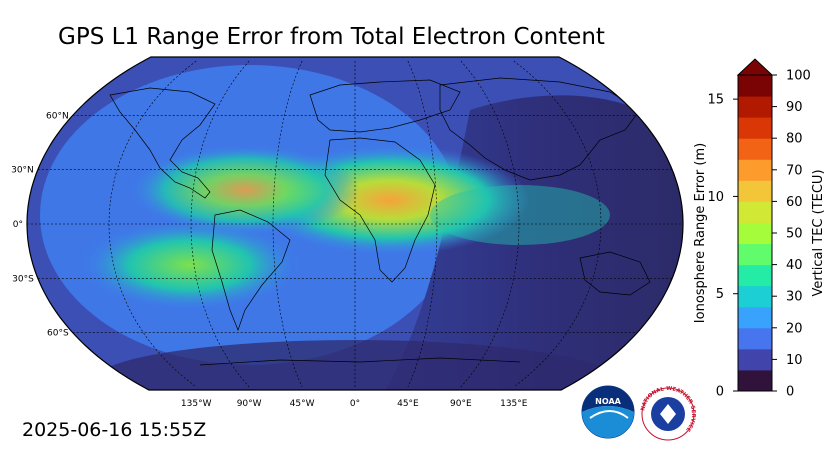 The height and width of the screenshot is (468, 832). What do you see at coordinates (249, 404) in the screenshot?
I see `longitude-label: 90°W` at bounding box center [249, 404].